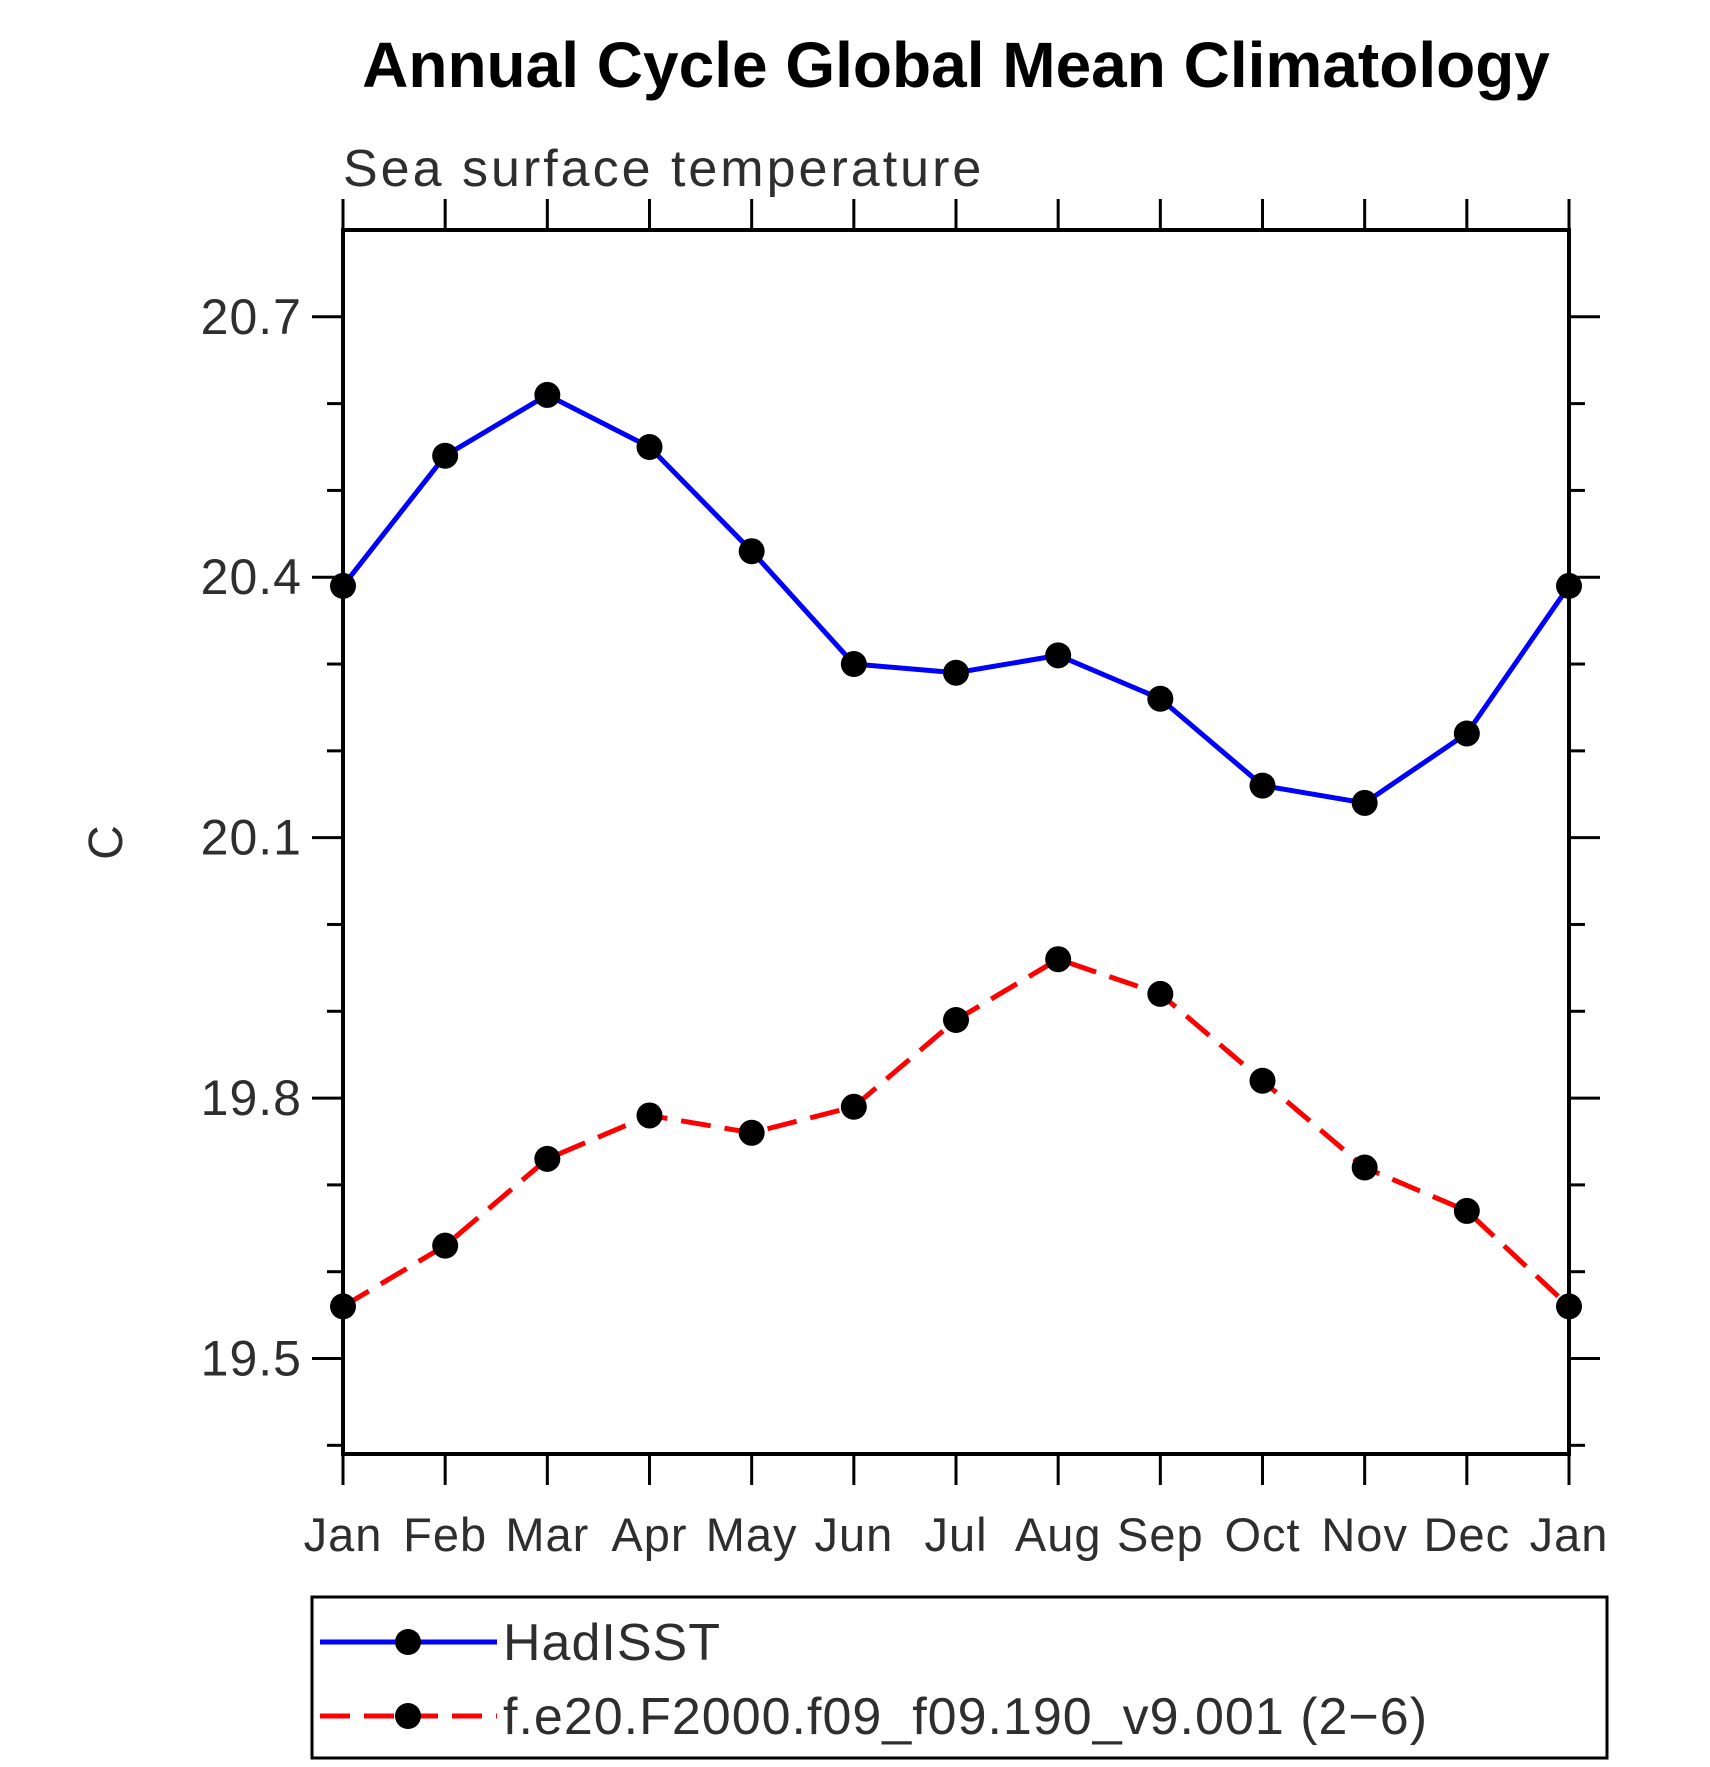 The width and height of the screenshot is (1710, 1767). I want to click on x-tick-label: Jul, so click(955, 1534).